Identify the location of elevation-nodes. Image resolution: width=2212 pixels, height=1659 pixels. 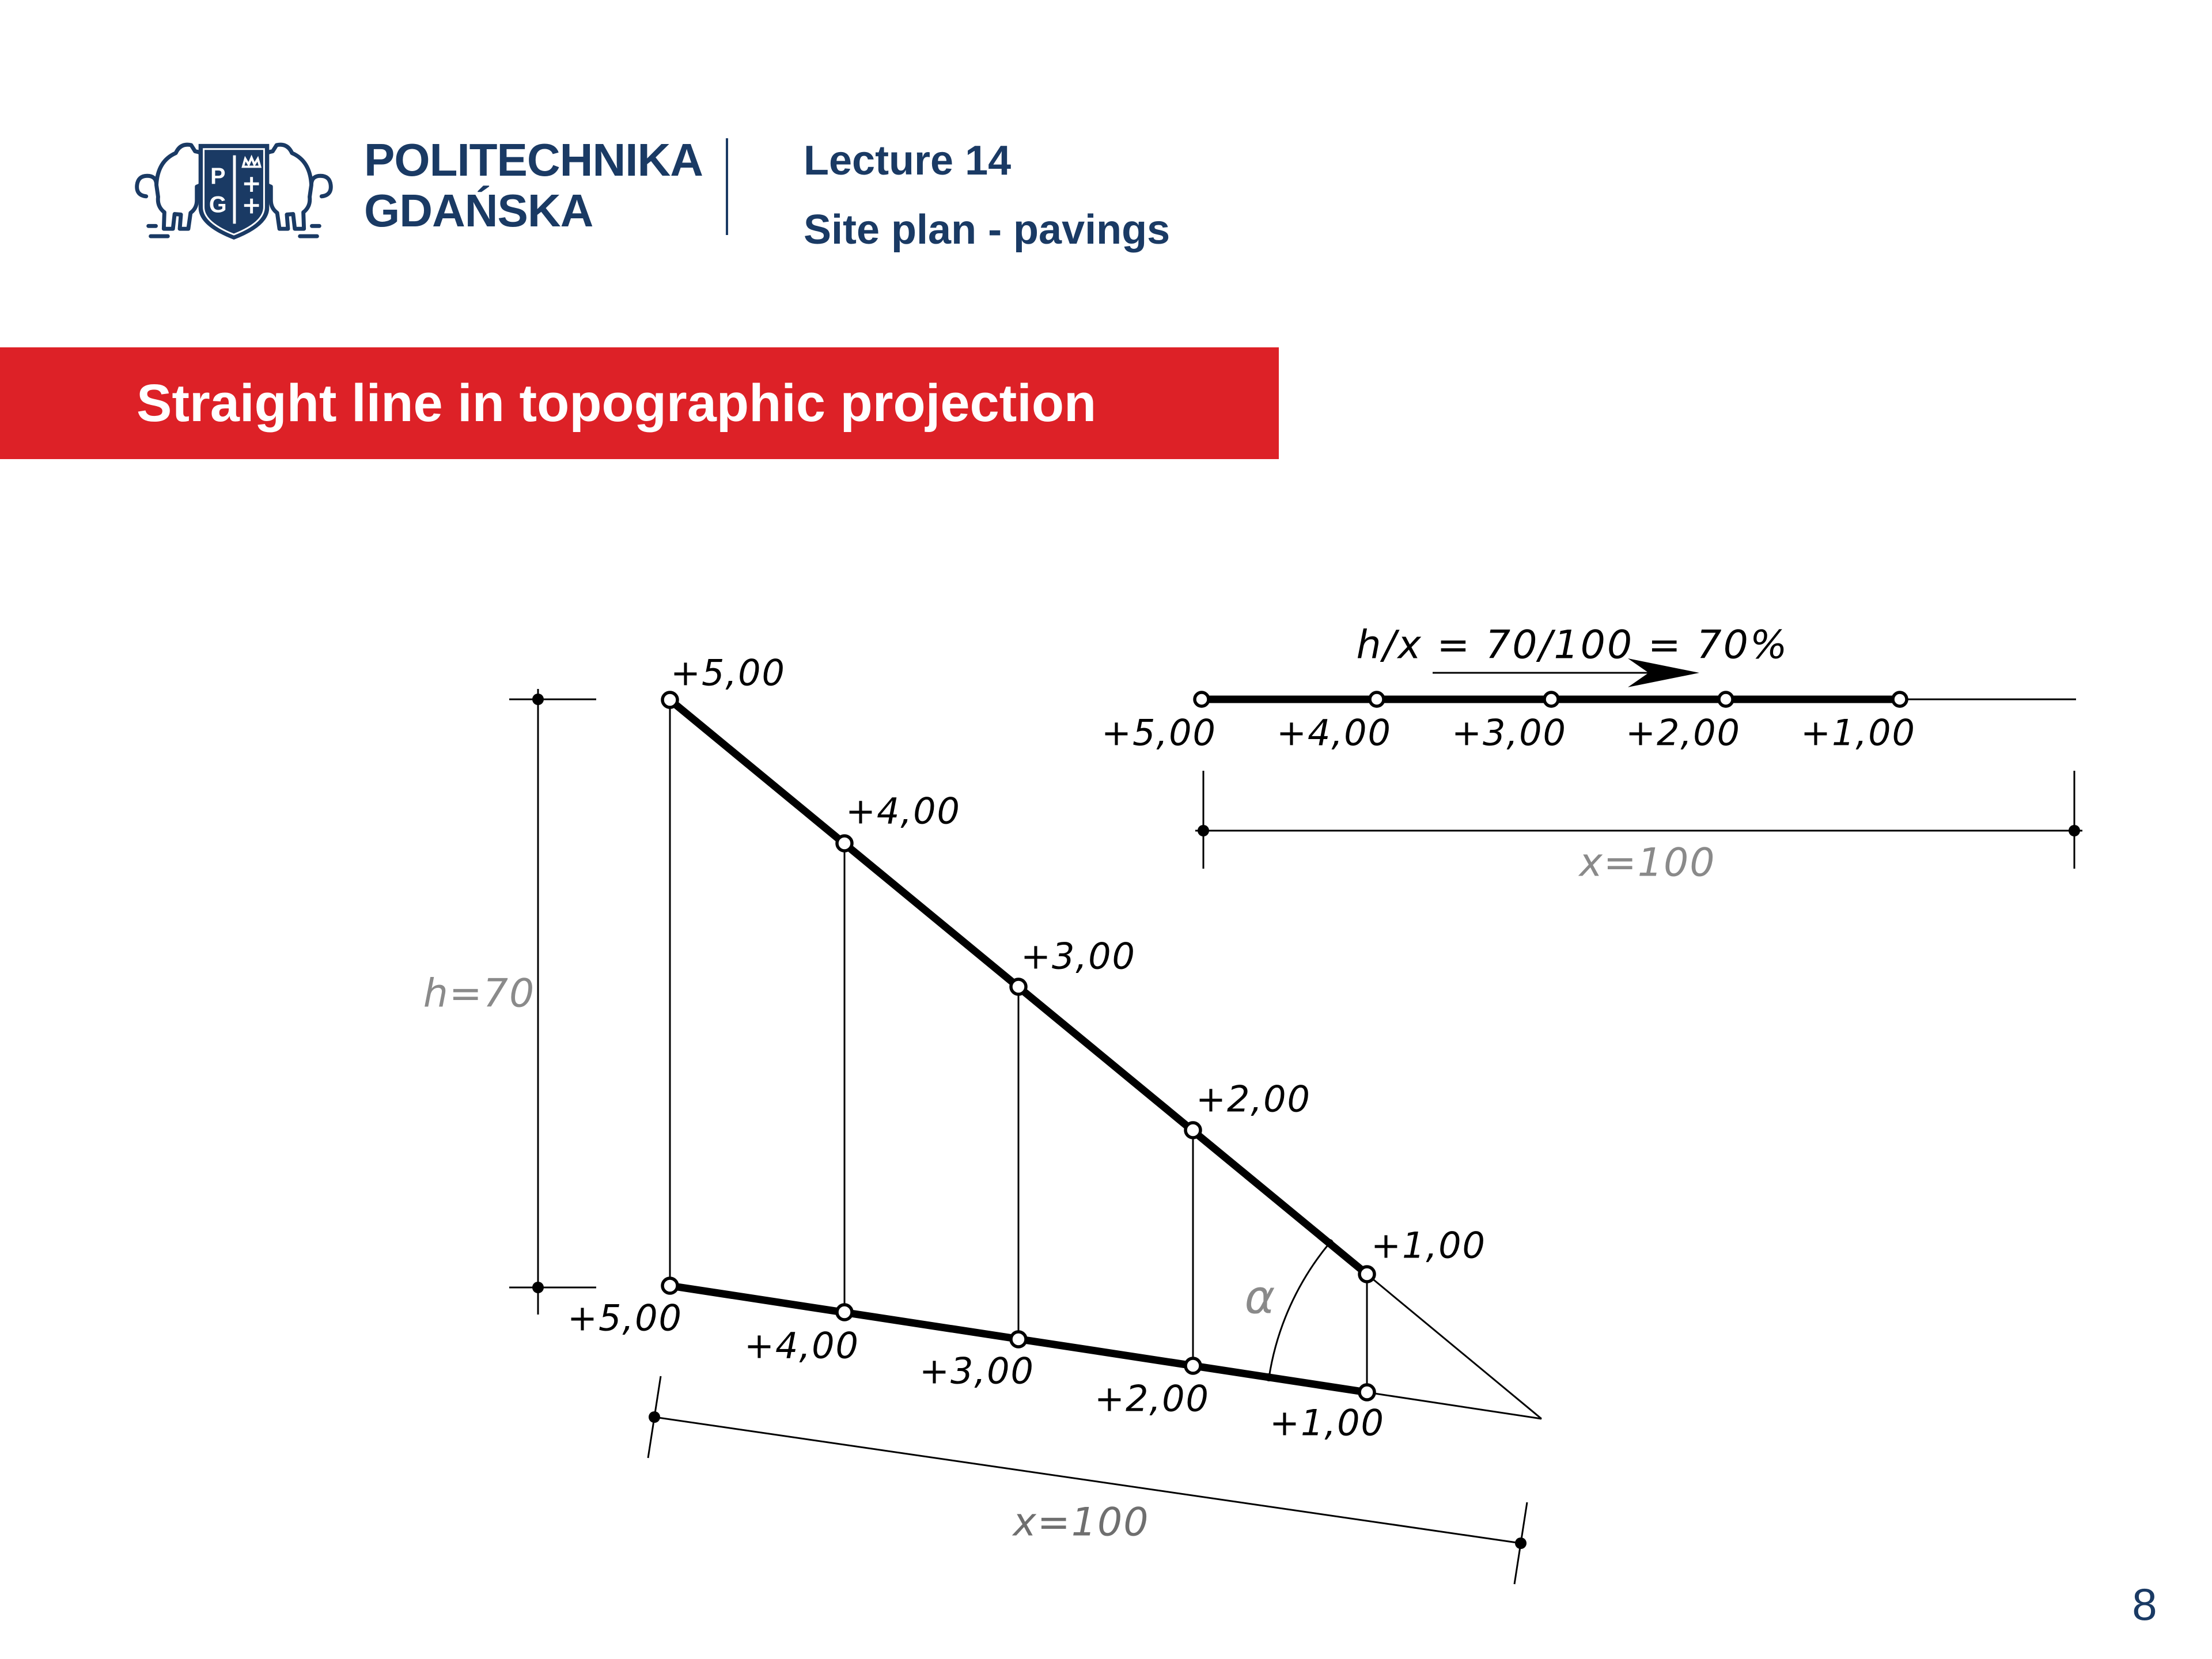
(1018, 987).